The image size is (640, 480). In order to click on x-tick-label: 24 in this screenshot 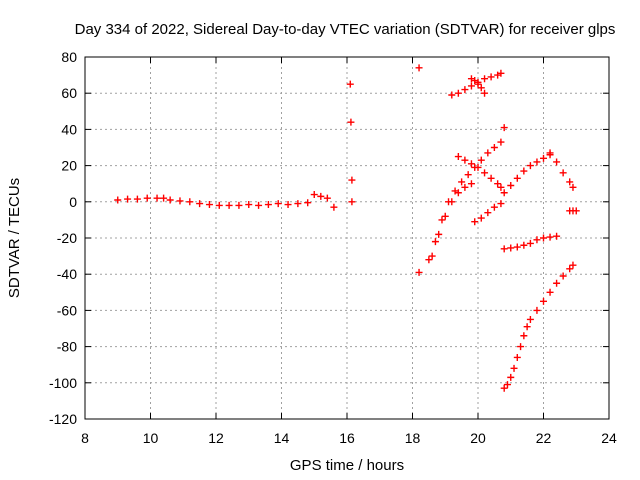, I will do `click(609, 438)`.